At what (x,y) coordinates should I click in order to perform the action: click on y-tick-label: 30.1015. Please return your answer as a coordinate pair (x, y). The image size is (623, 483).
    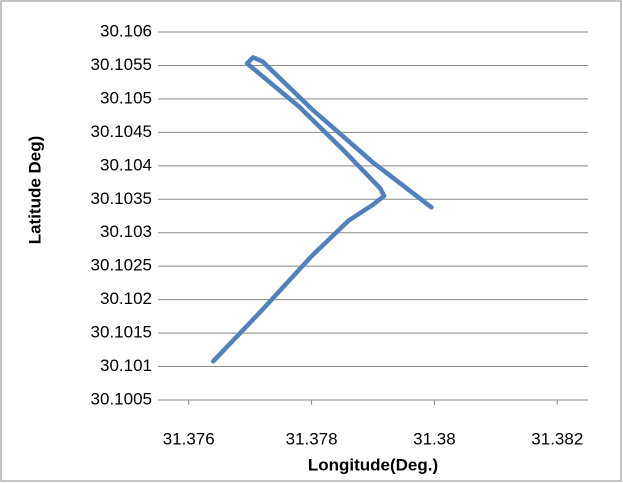
    Looking at the image, I should click on (121, 332).